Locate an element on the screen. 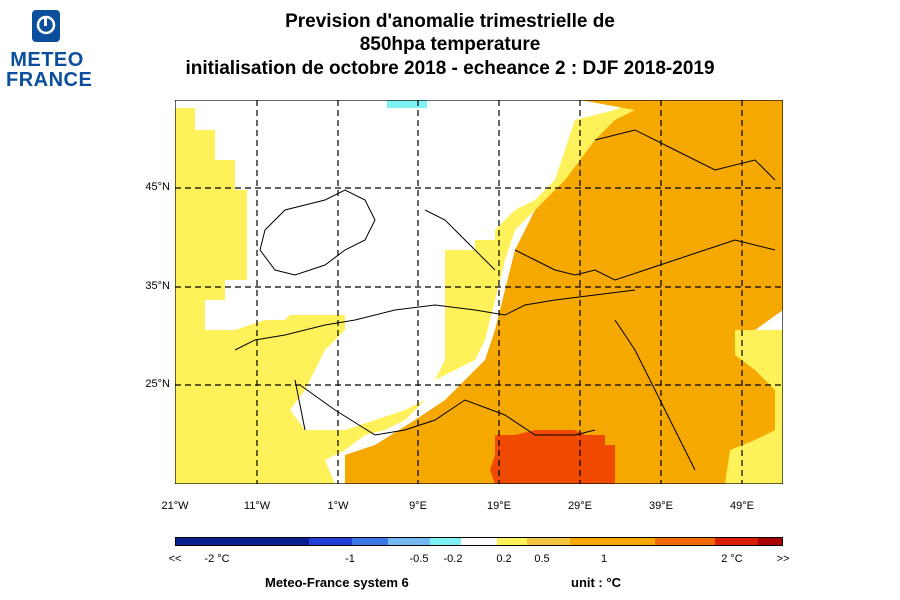 The height and width of the screenshot is (600, 900). meteo-france-logo: METEO FRANCE is located at coordinates (49, 50).